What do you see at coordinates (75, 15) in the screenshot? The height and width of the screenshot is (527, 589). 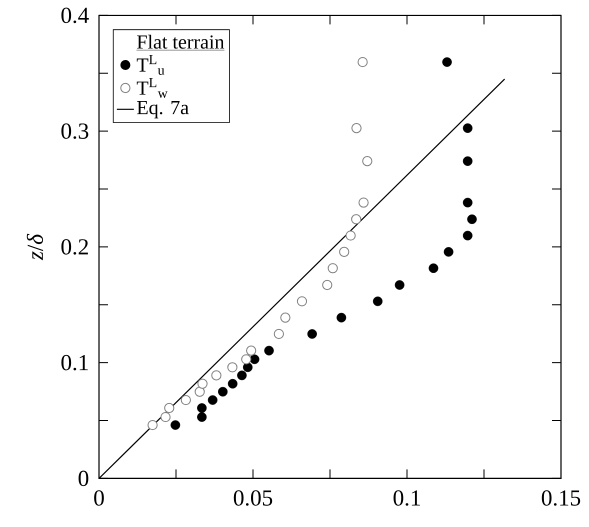 I see `y-tick-label: 0.4` at bounding box center [75, 15].